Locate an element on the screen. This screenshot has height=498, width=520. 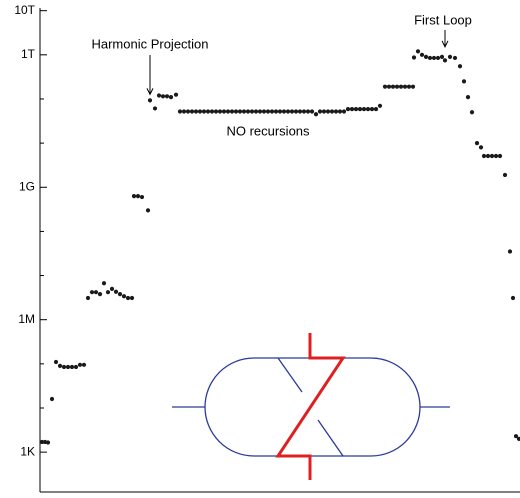
annotation: Harmonic Projection is located at coordinates (149, 43).